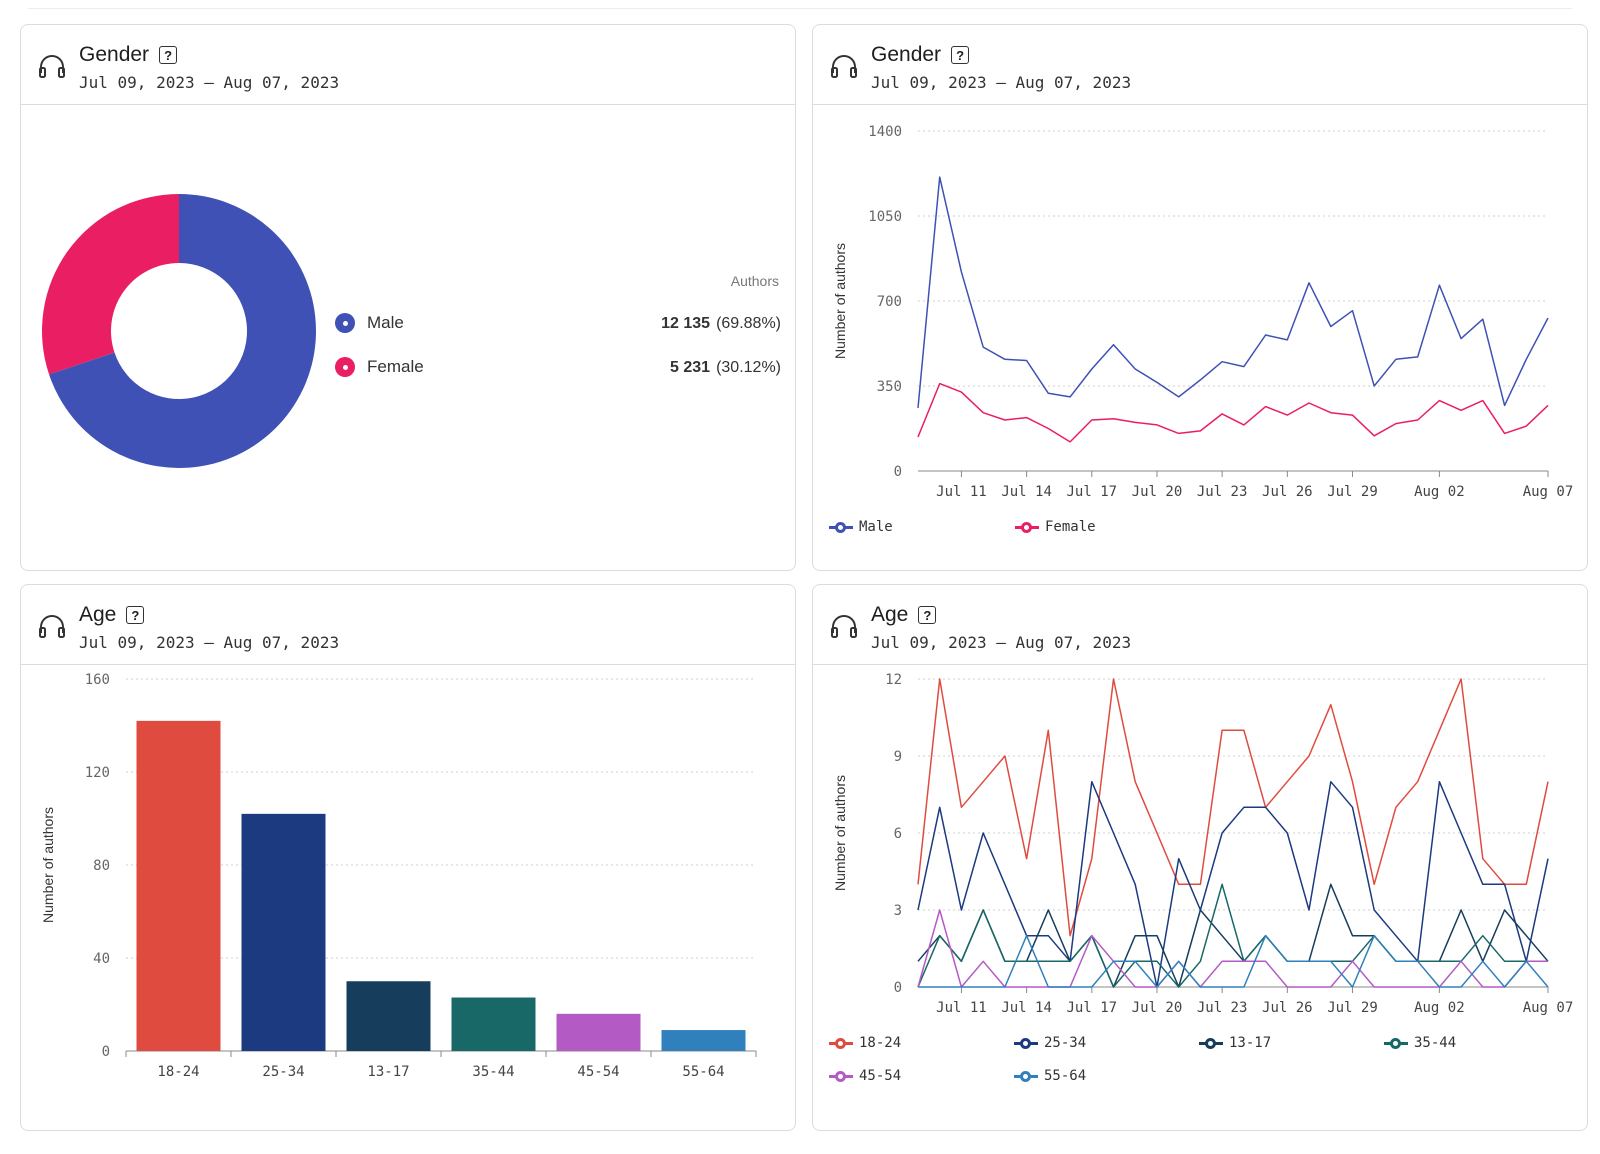  I want to click on female-percent: (30.12%), so click(748, 367).